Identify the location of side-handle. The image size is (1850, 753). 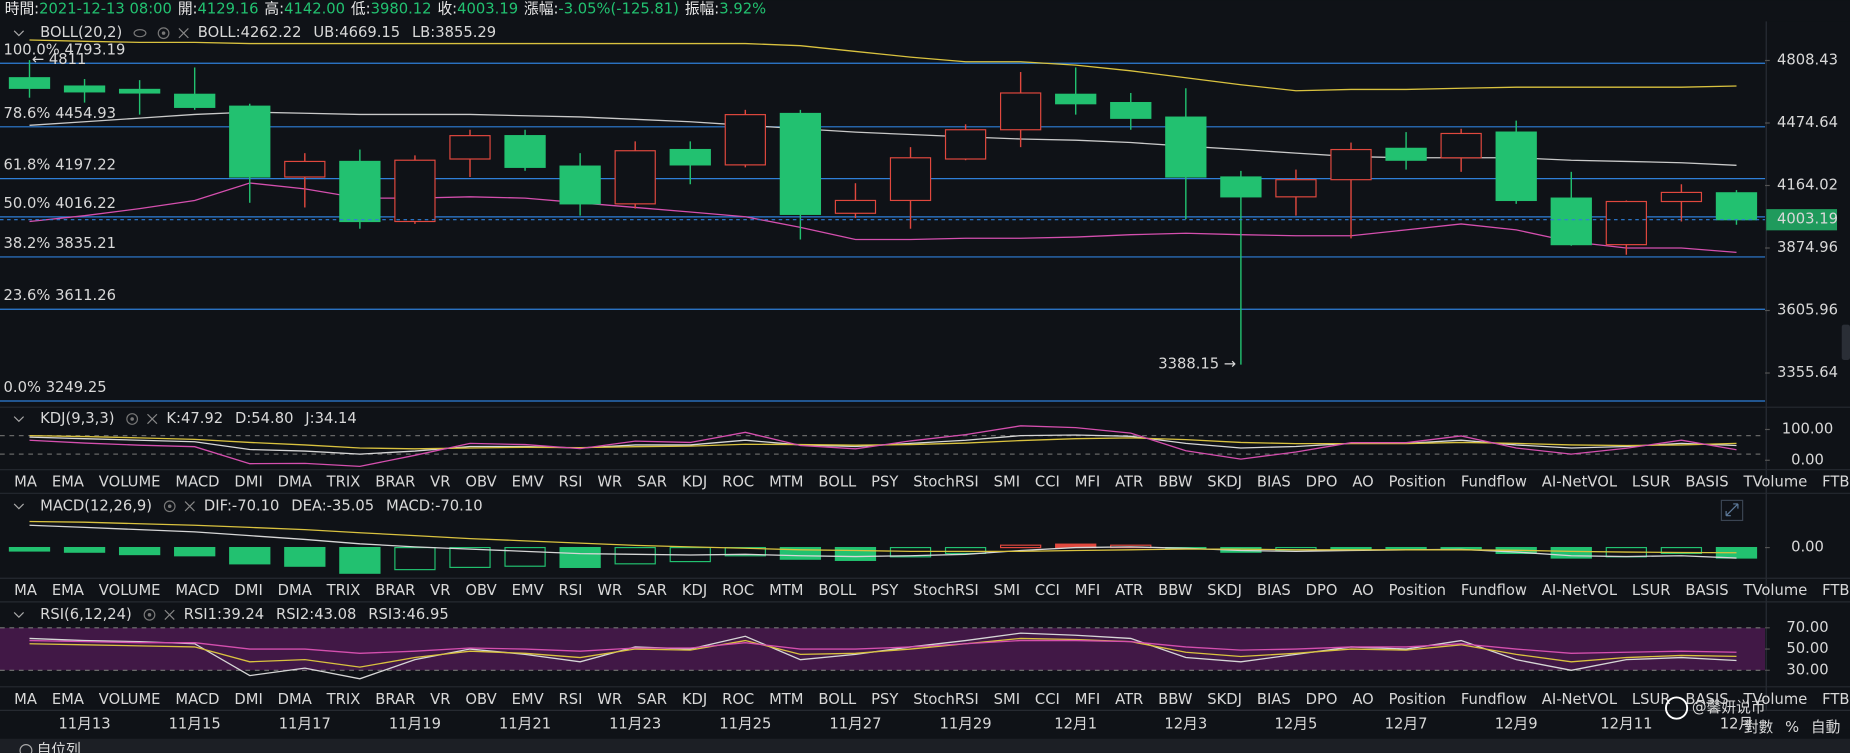
(1845, 342).